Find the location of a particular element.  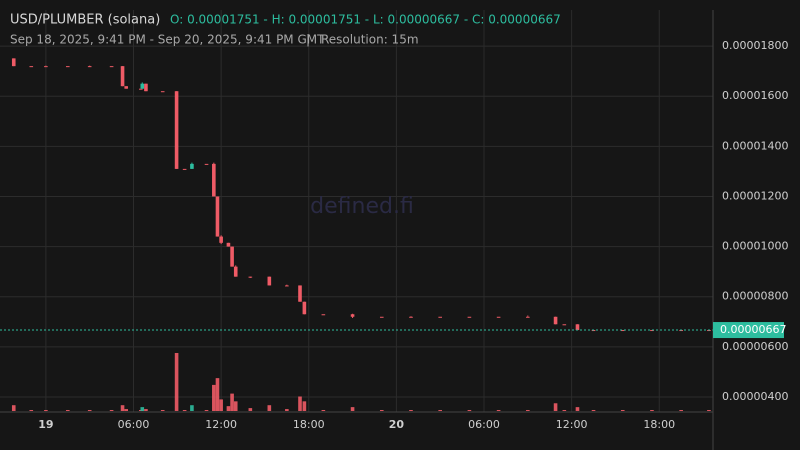

resolution: Resolution: 15m is located at coordinates (370, 40).